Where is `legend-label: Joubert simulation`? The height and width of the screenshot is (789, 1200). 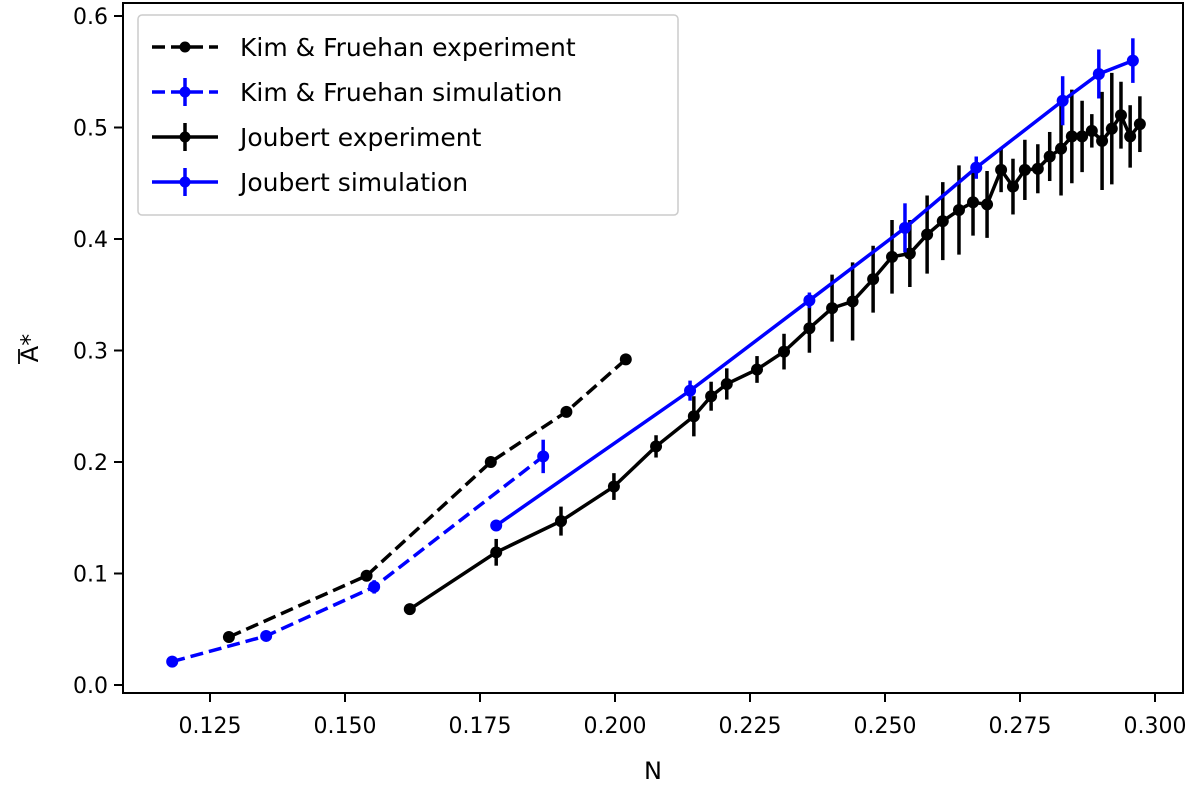
legend-label: Joubert simulation is located at coordinates (353, 182).